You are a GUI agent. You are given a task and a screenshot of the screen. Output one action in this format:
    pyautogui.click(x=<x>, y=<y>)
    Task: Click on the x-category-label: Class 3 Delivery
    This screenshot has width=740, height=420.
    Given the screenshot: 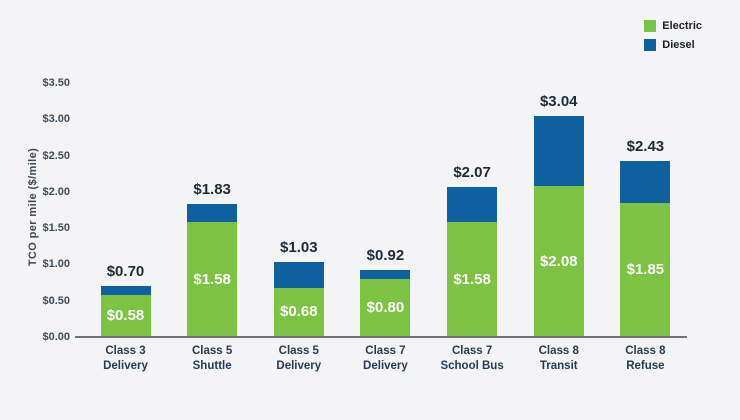 What is the action you would take?
    pyautogui.click(x=126, y=359)
    